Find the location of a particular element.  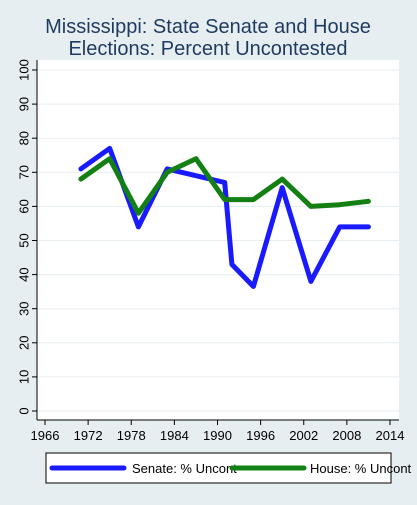

x-tick-label: 1990 is located at coordinates (217, 435).